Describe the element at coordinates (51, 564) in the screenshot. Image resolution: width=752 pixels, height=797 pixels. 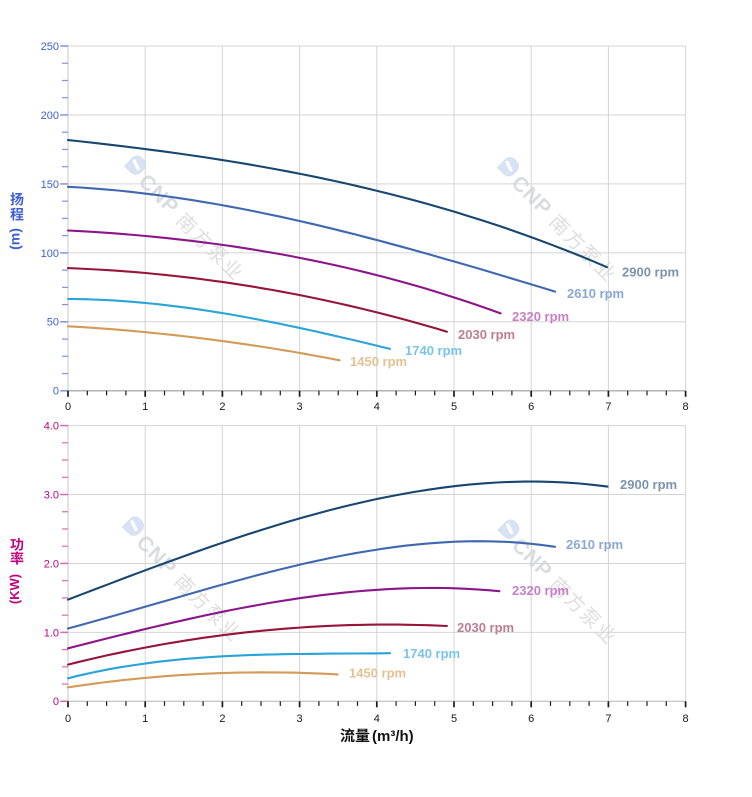
I see `svg-text: 2.0` at that location.